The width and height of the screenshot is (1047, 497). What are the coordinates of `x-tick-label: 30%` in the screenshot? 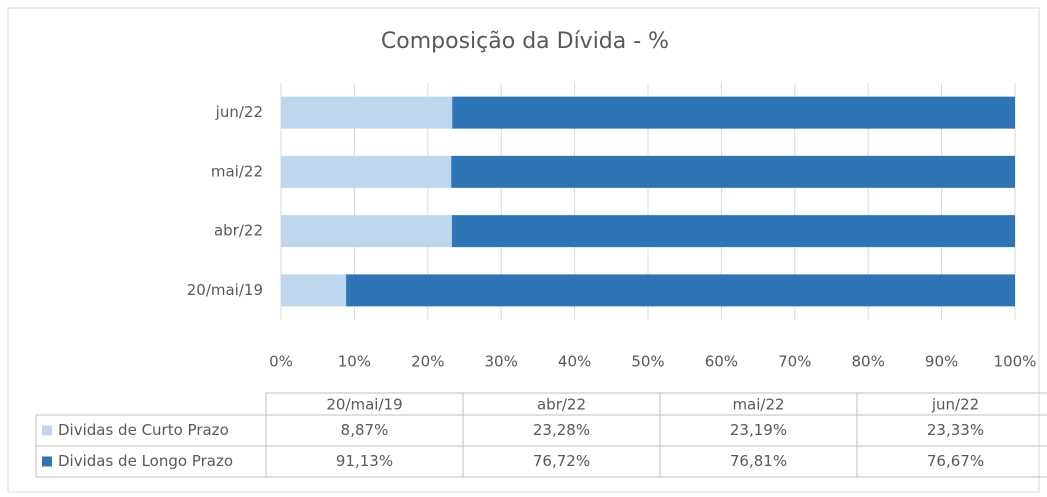 It's located at (501, 362).